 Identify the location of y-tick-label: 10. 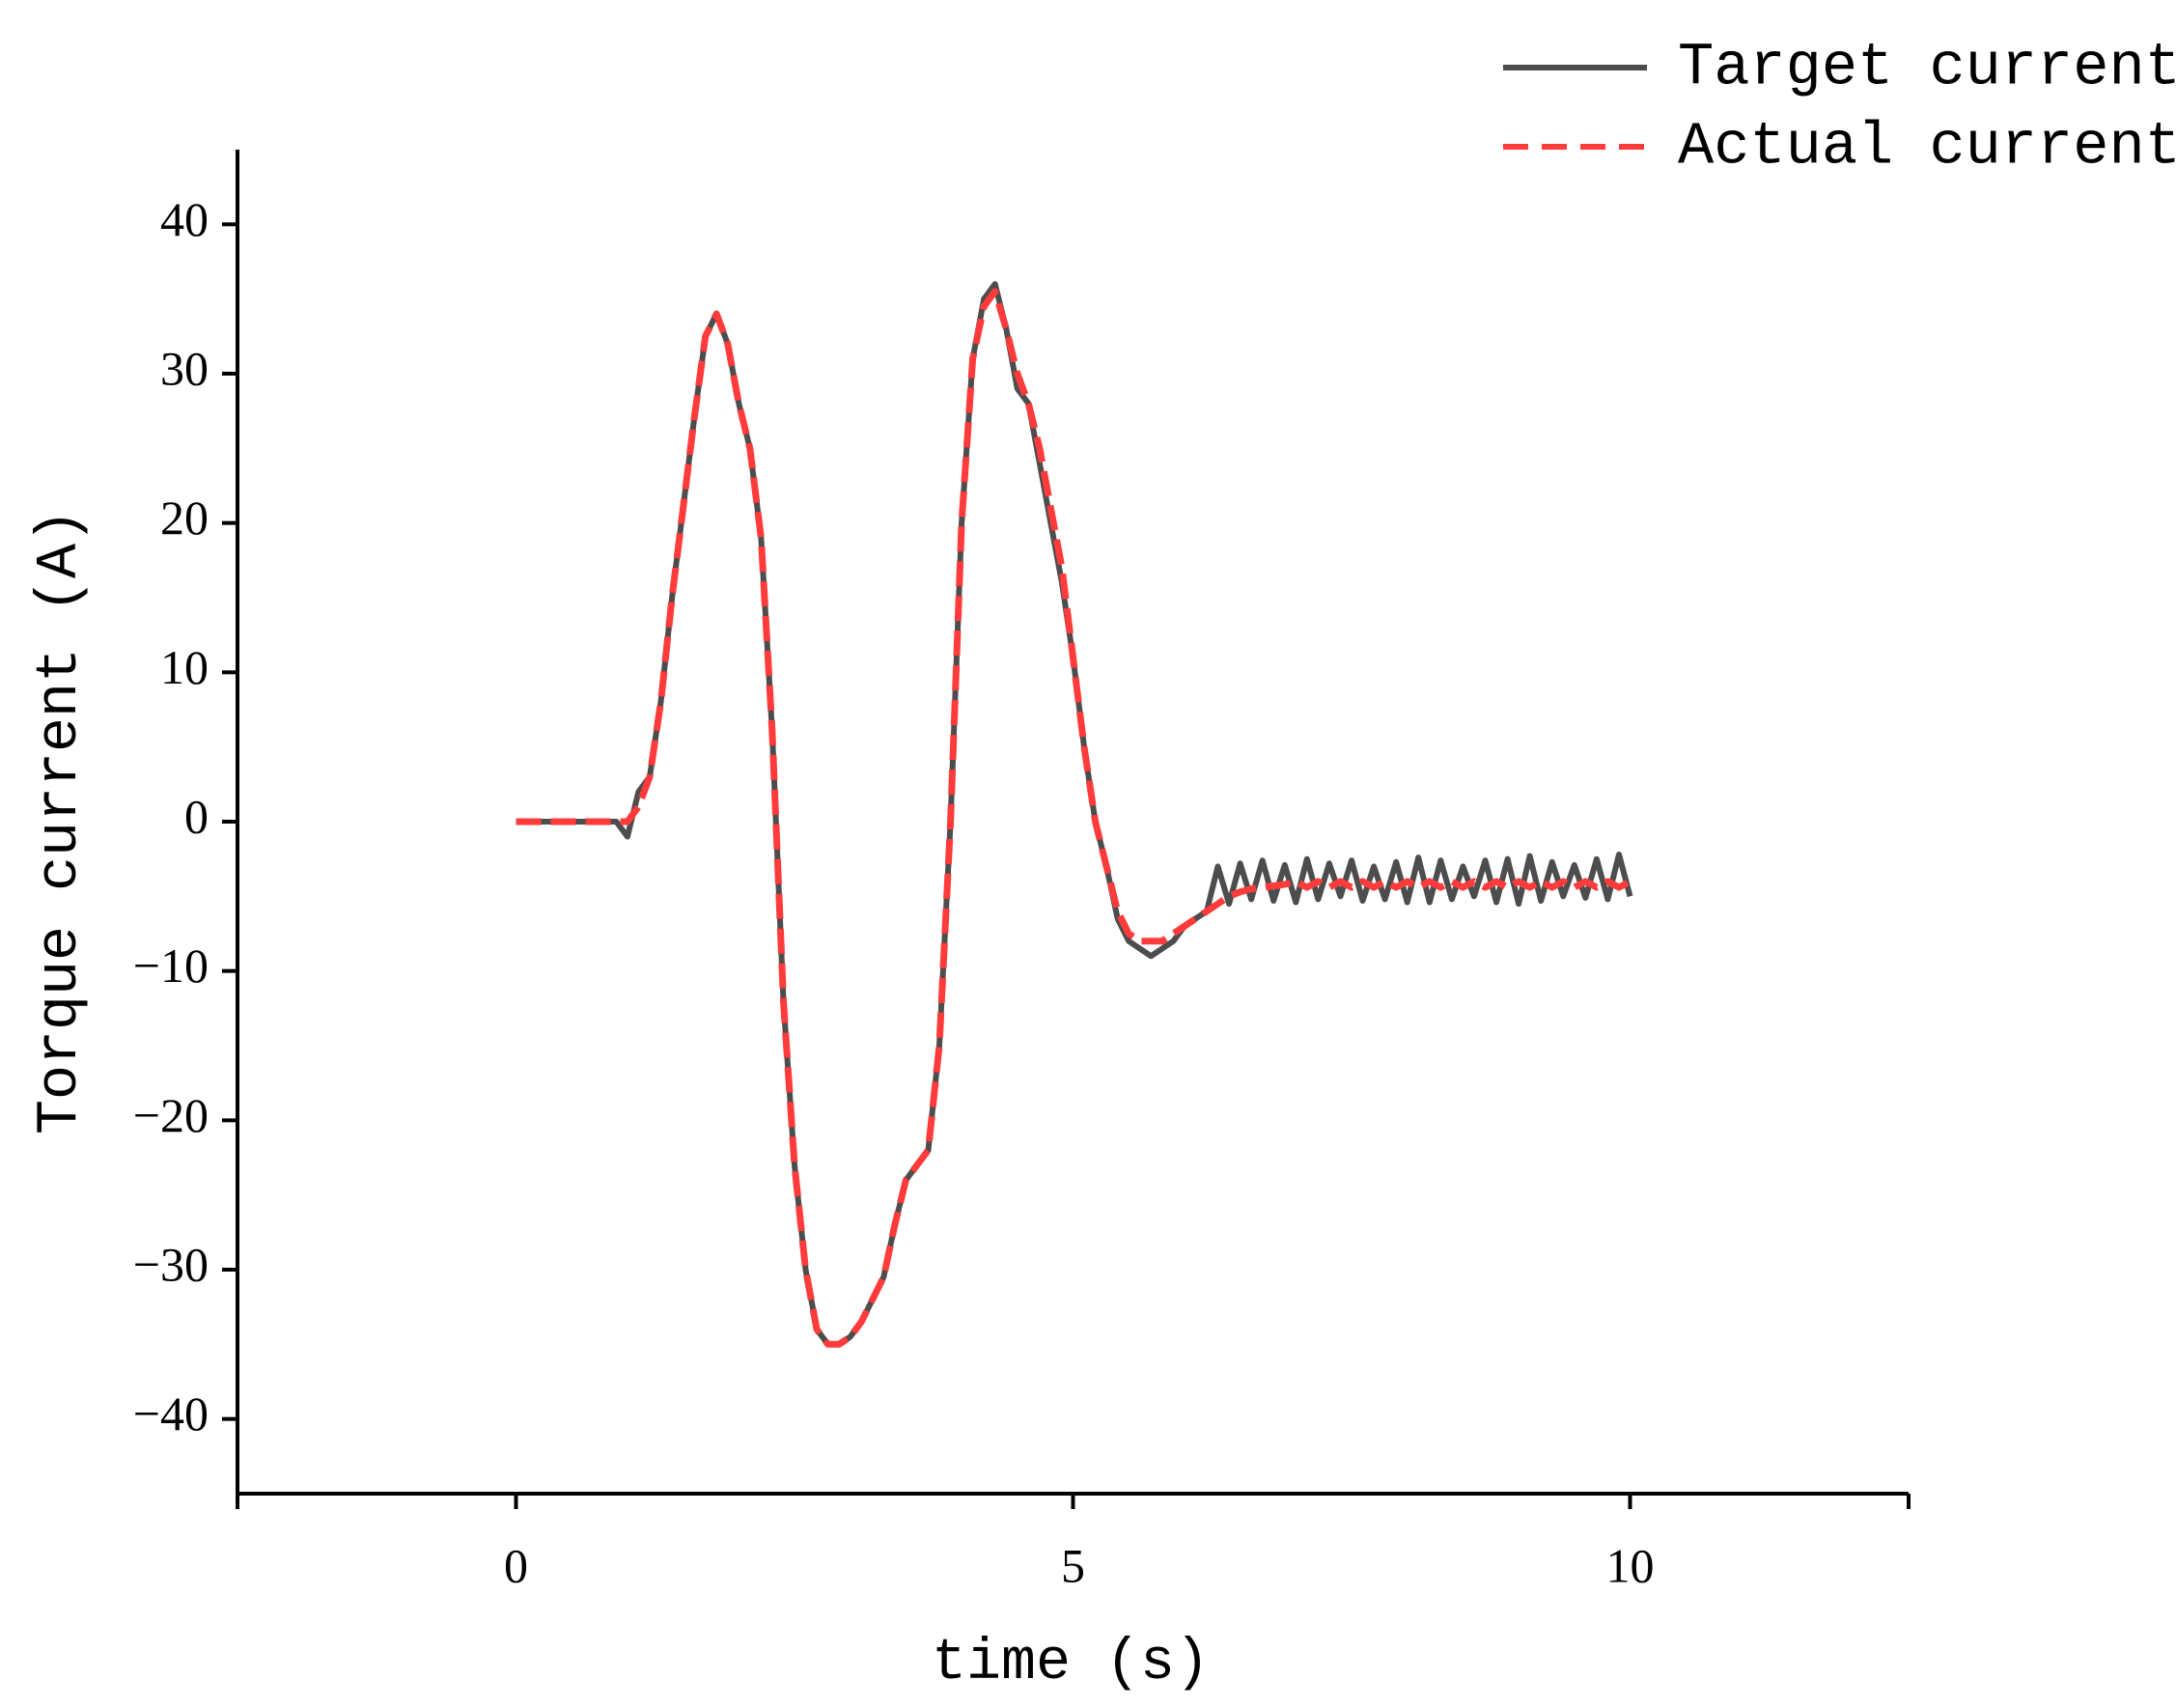
(184, 667).